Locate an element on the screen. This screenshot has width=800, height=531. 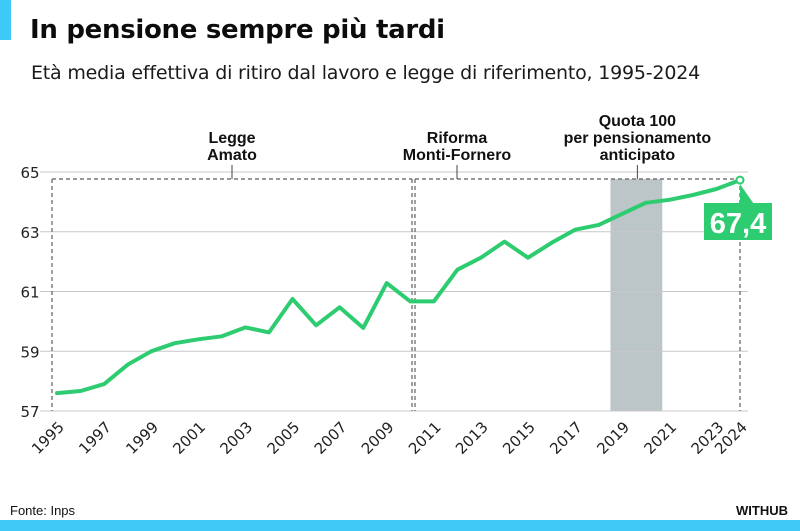
annotation-label: anticipato is located at coordinates (638, 155).